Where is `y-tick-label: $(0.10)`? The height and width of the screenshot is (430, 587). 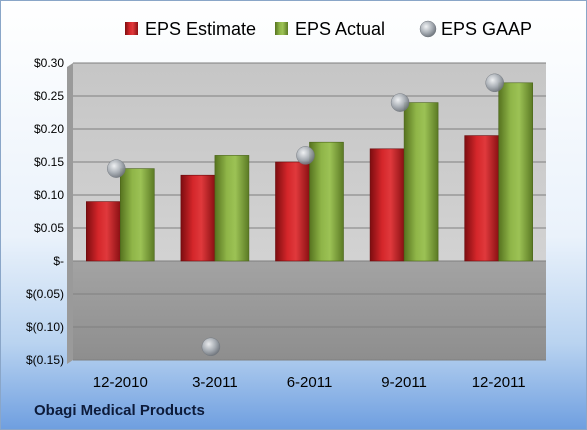
y-tick-label: $(0.10) is located at coordinates (45, 327).